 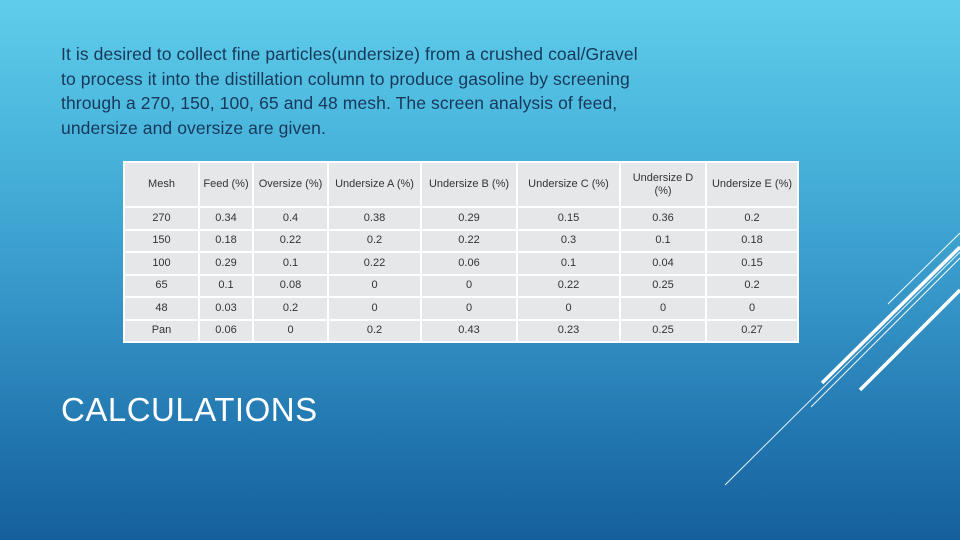 What do you see at coordinates (752, 263) in the screenshot?
I see `cell-undersize-e: 0.15` at bounding box center [752, 263].